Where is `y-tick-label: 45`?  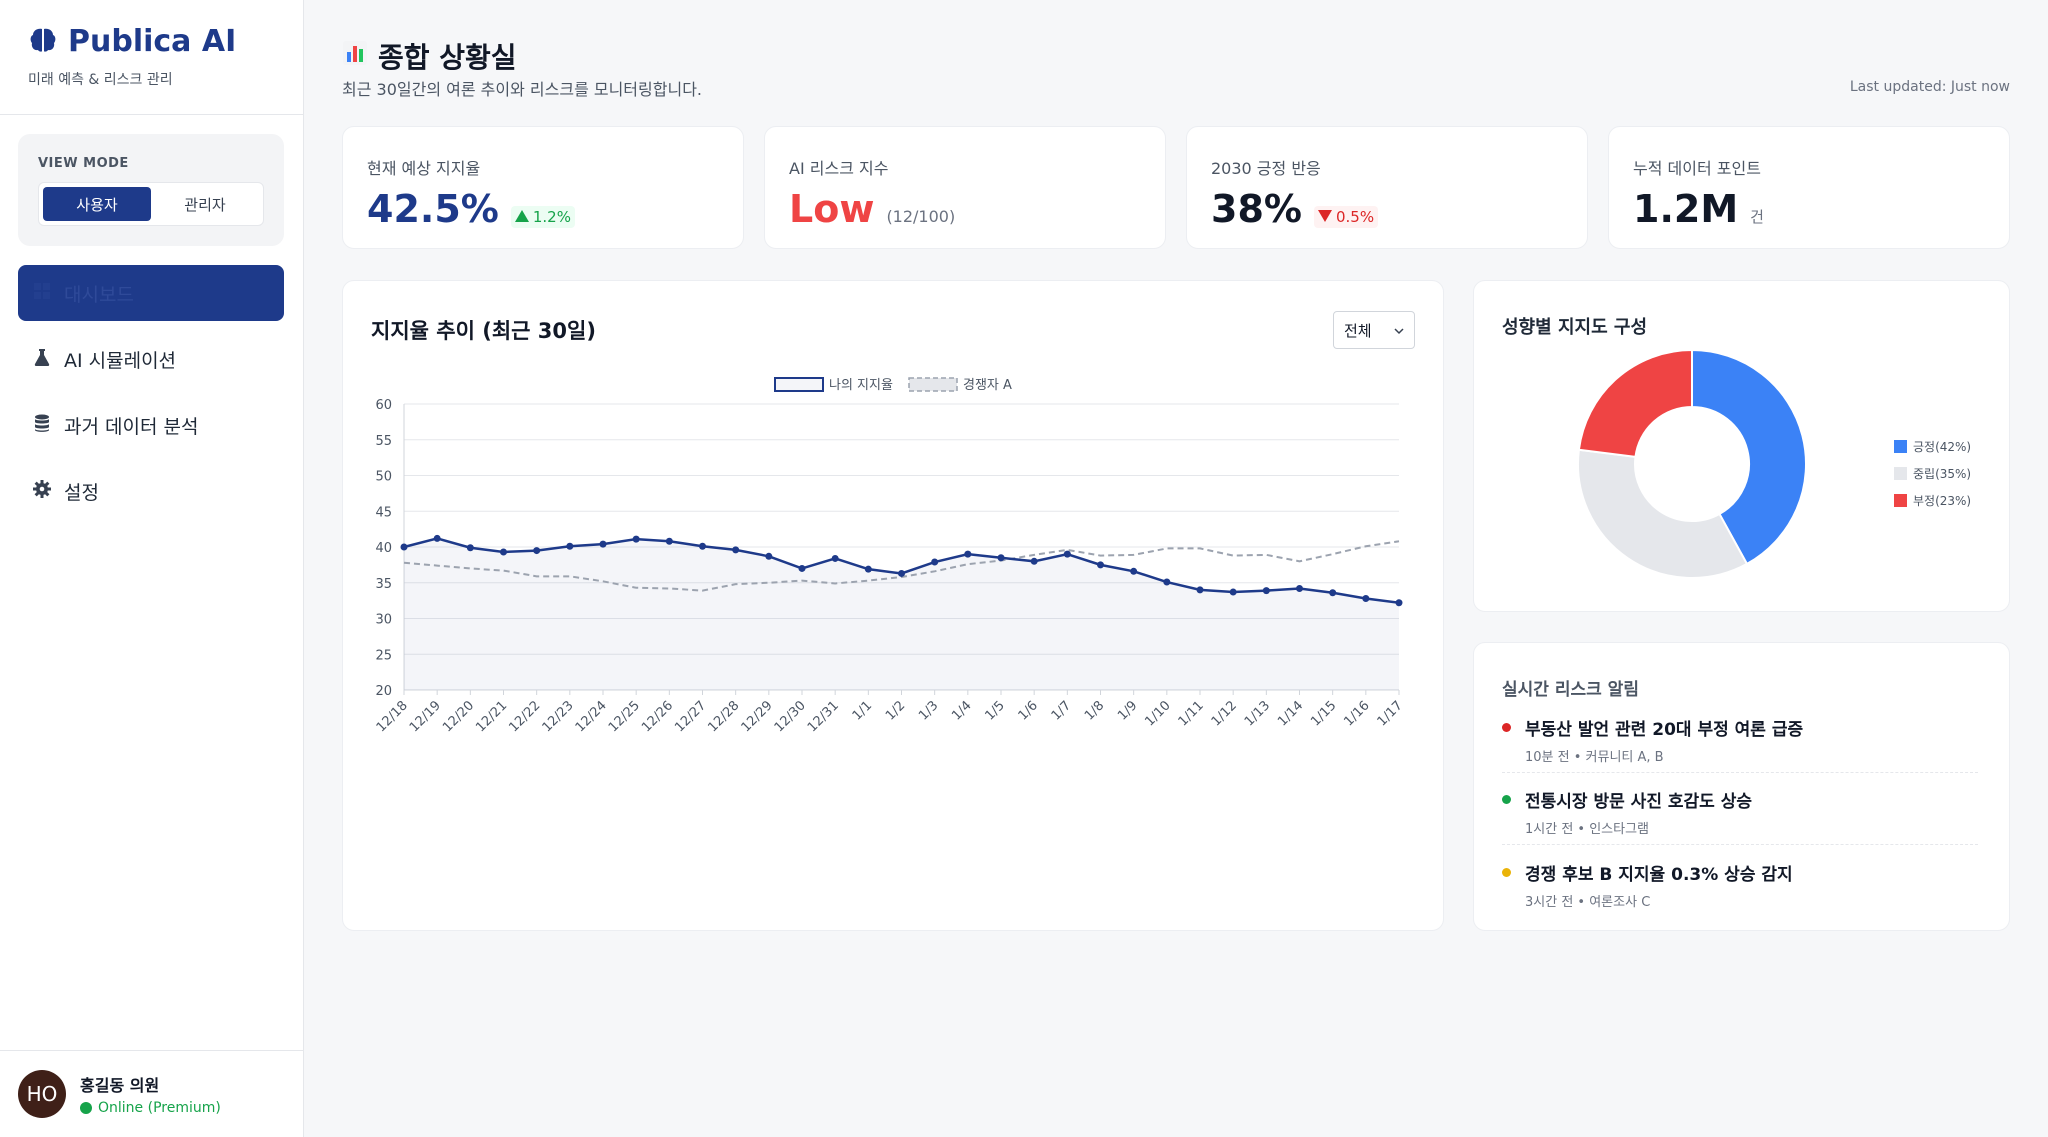 y-tick-label: 45 is located at coordinates (383, 512).